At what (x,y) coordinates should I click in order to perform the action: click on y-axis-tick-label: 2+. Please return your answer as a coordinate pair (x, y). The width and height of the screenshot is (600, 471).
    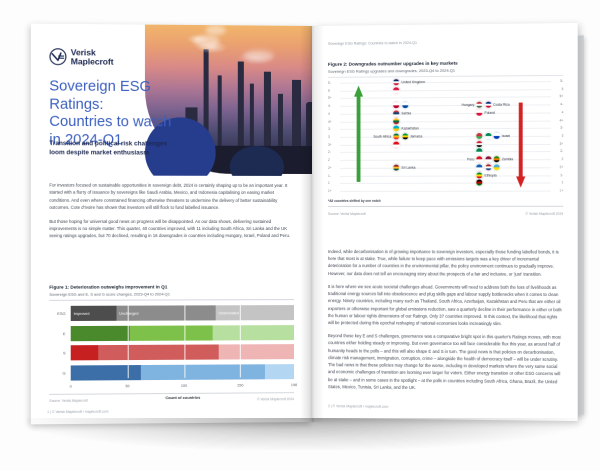
    Looking at the image, I should click on (329, 167).